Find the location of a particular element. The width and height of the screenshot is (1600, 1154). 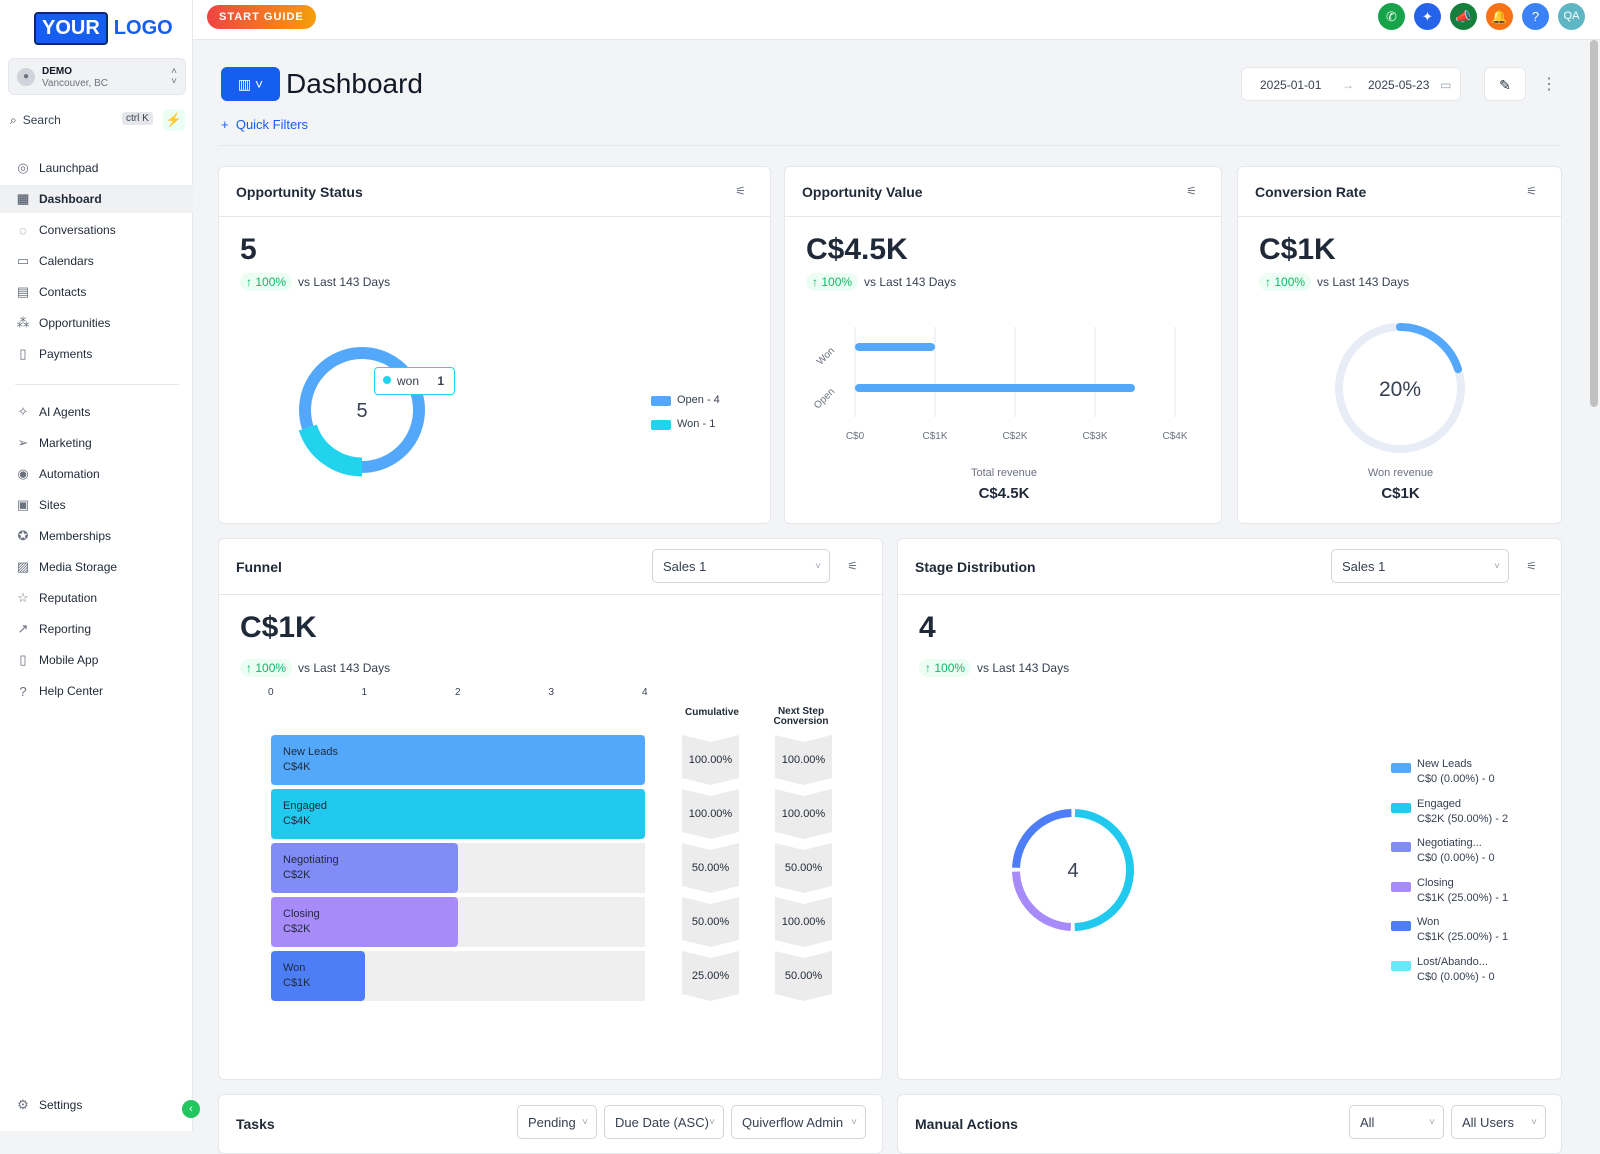

user-filter-select: All Users ˅ is located at coordinates (1498, 1122).